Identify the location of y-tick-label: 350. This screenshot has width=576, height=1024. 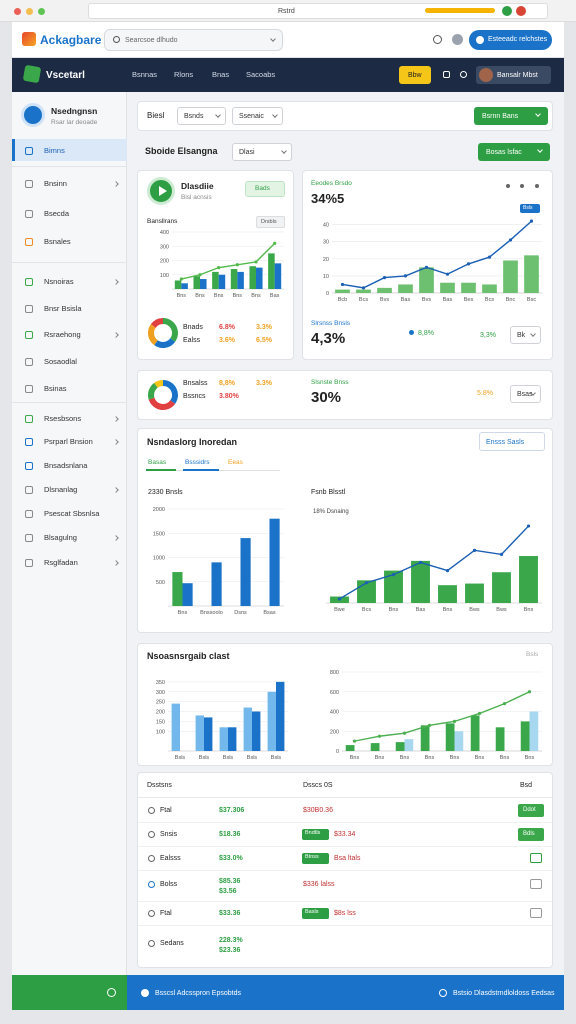
(160, 683).